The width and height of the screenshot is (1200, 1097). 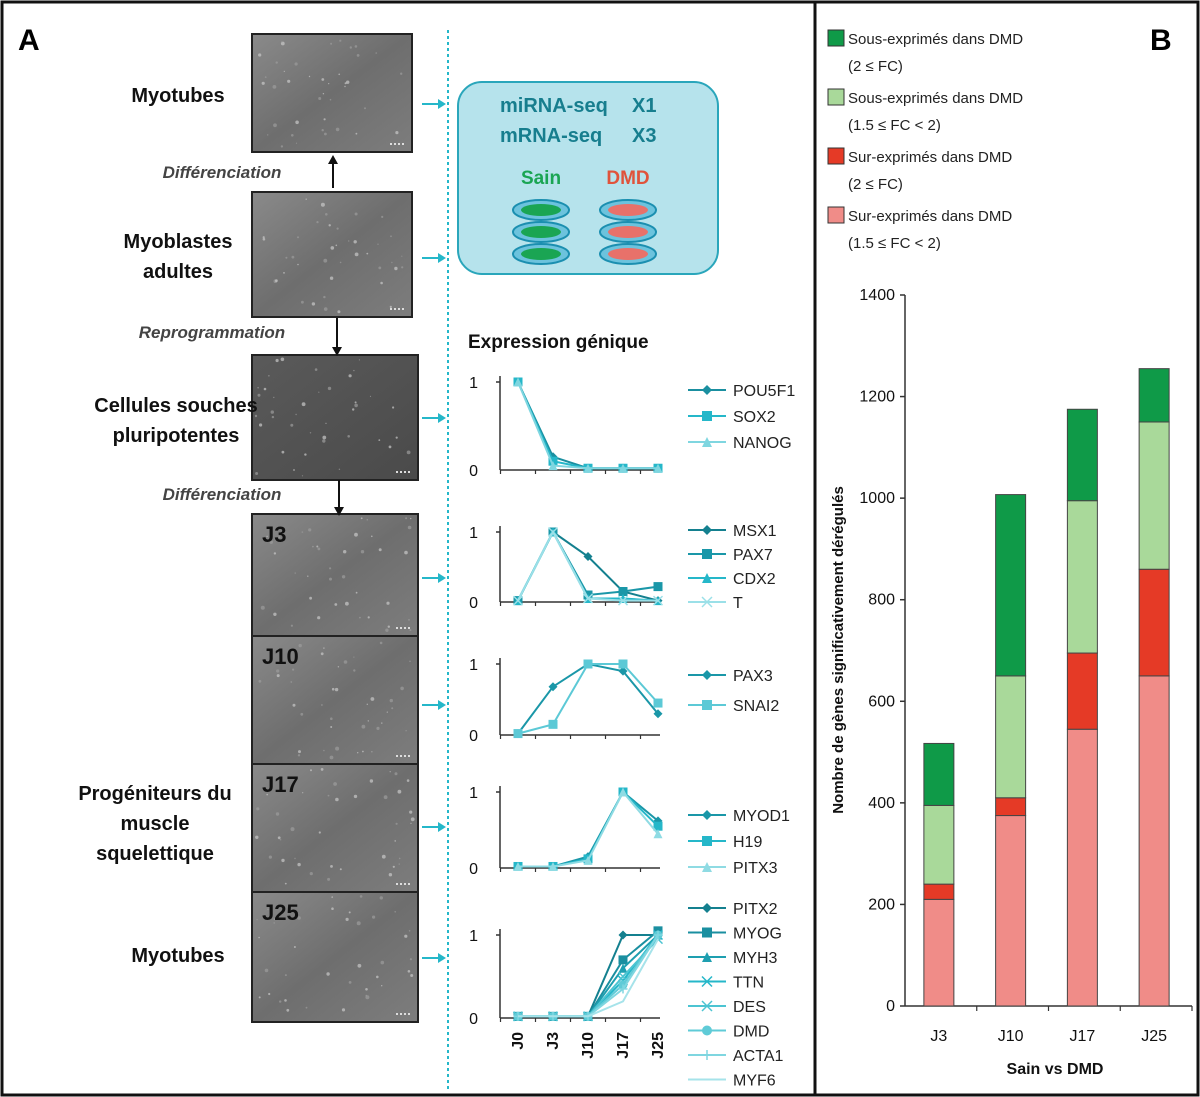 I want to click on series-pitx3, so click(x=588, y=829).